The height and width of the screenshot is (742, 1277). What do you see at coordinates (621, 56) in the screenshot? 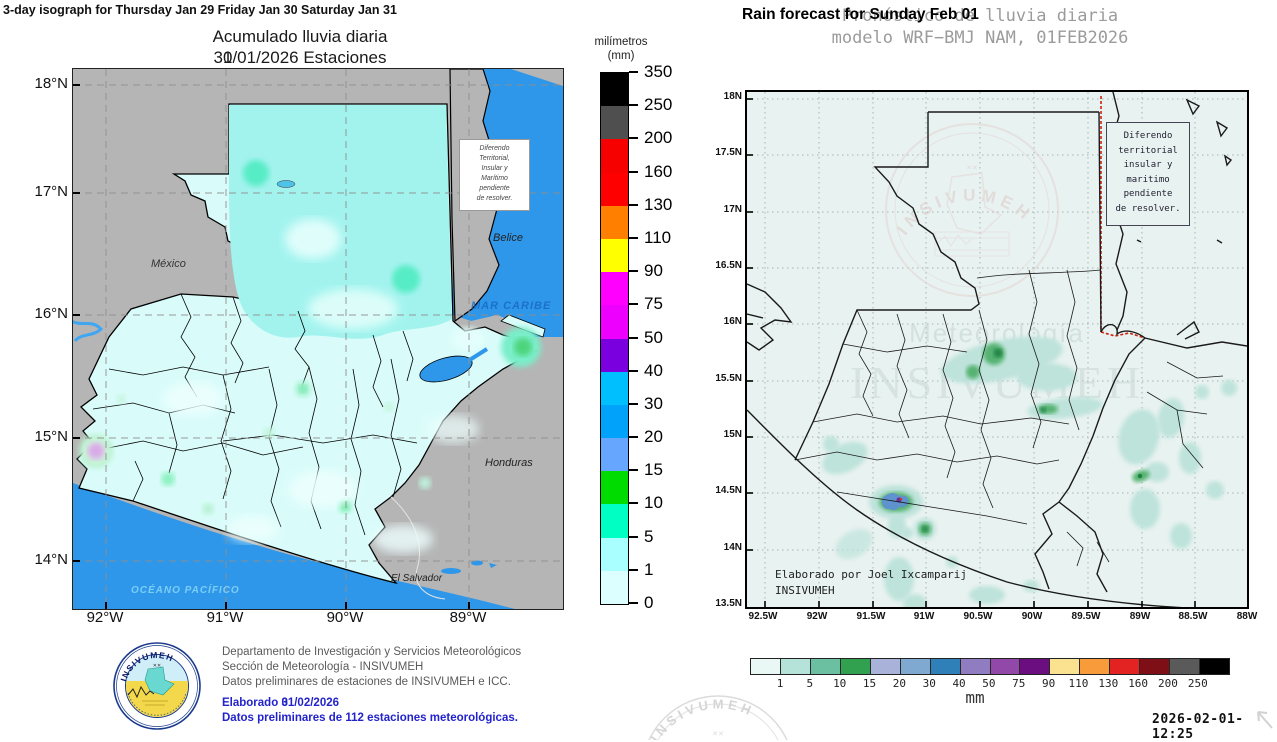
I see `legend-unit: (mm)` at bounding box center [621, 56].